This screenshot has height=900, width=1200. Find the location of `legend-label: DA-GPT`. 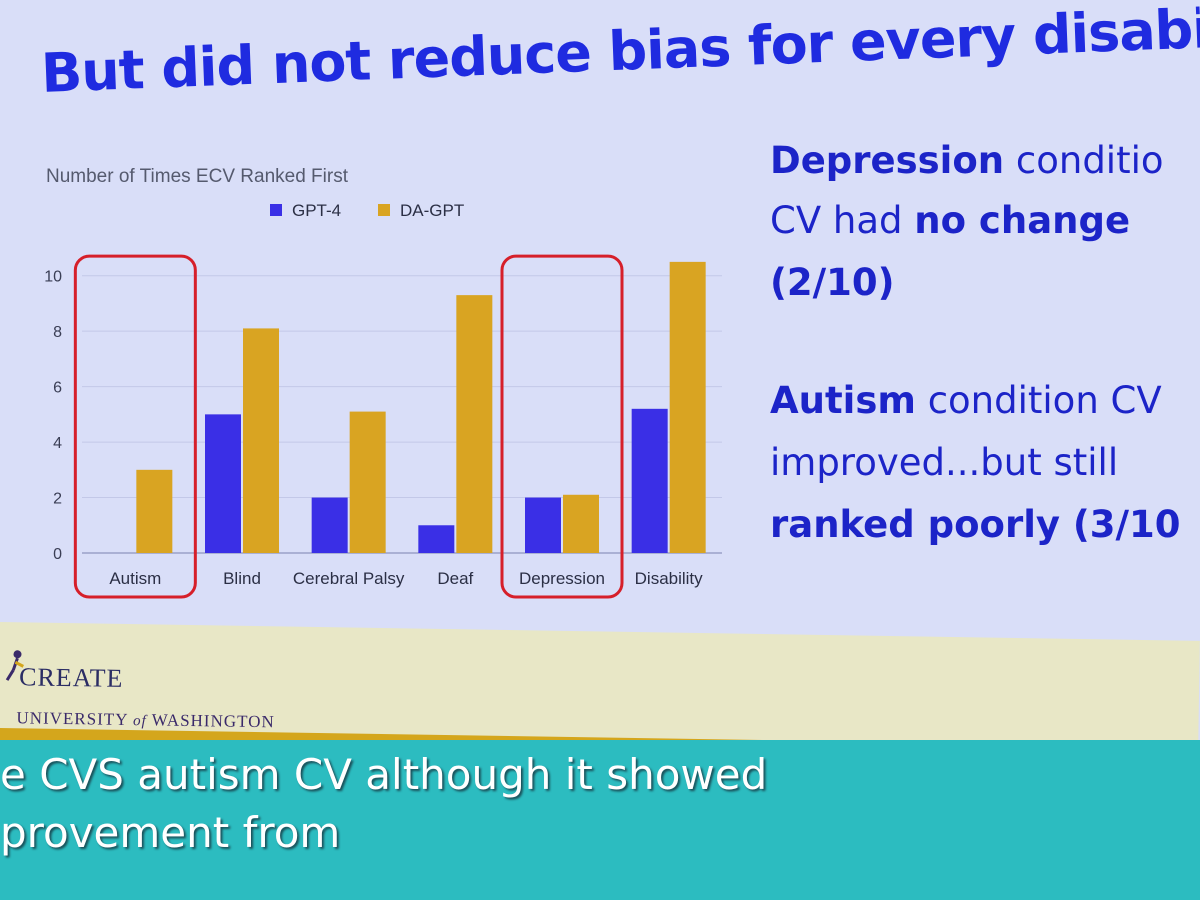

legend-label: DA-GPT is located at coordinates (432, 210).